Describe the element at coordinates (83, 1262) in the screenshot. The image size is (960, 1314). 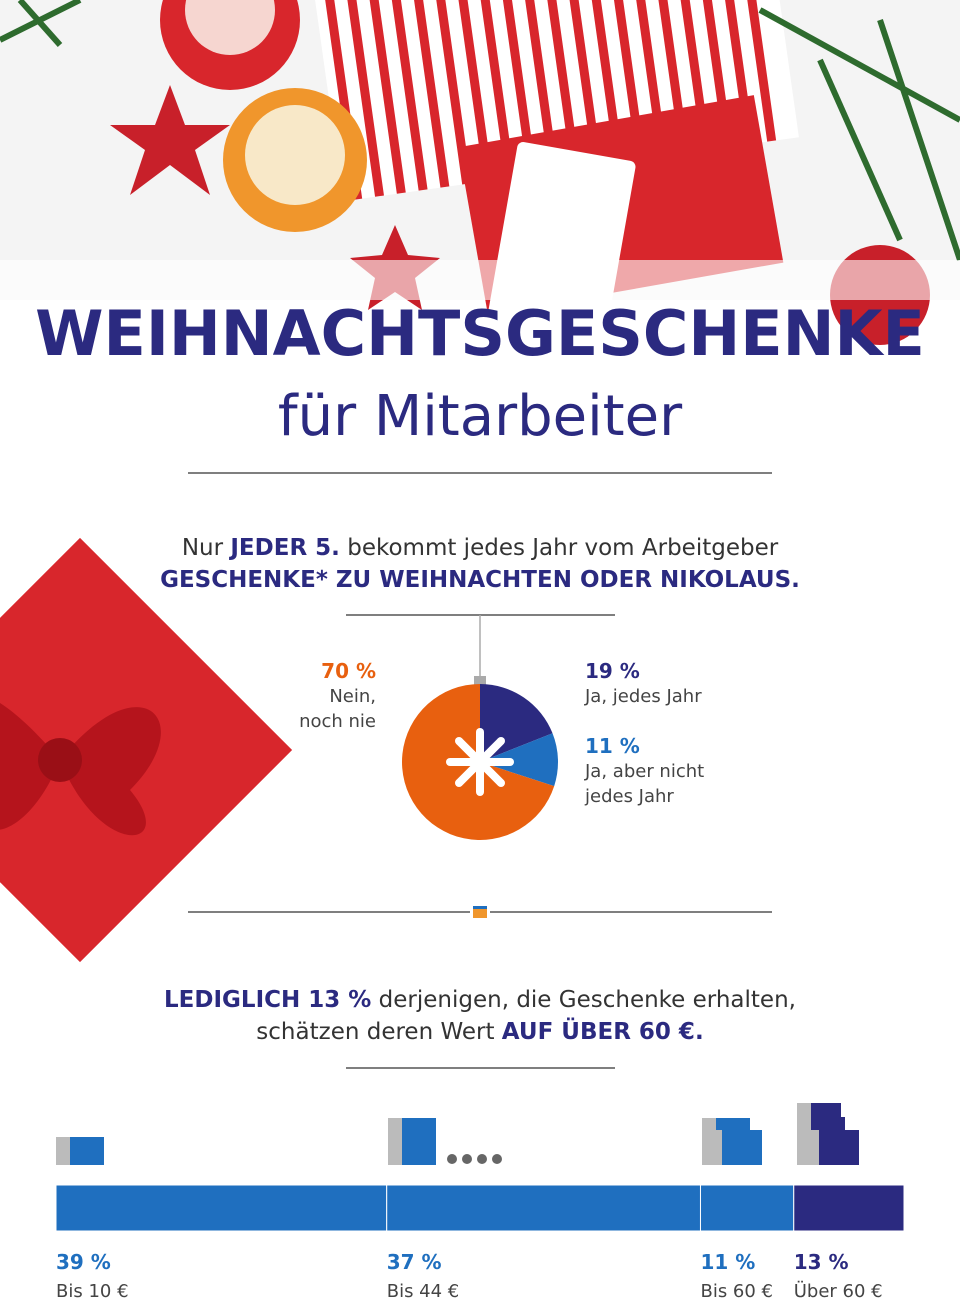
I see `bar-value-label: 39 %` at that location.